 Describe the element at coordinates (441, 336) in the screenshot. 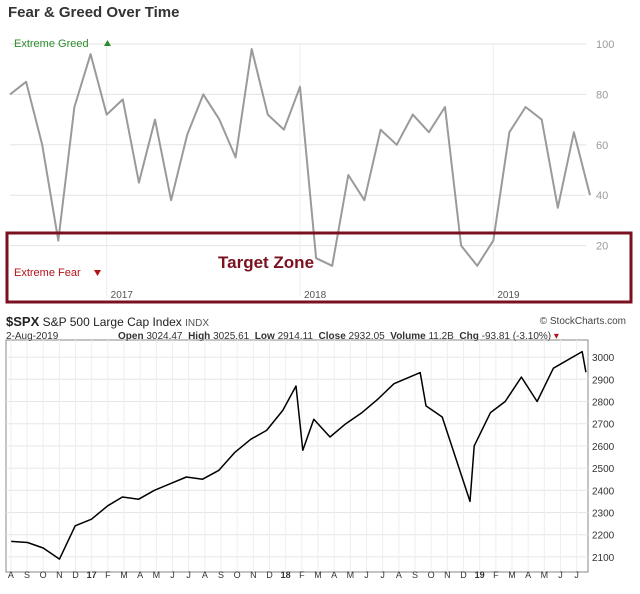

I see `volume-value: 11.2B` at that location.